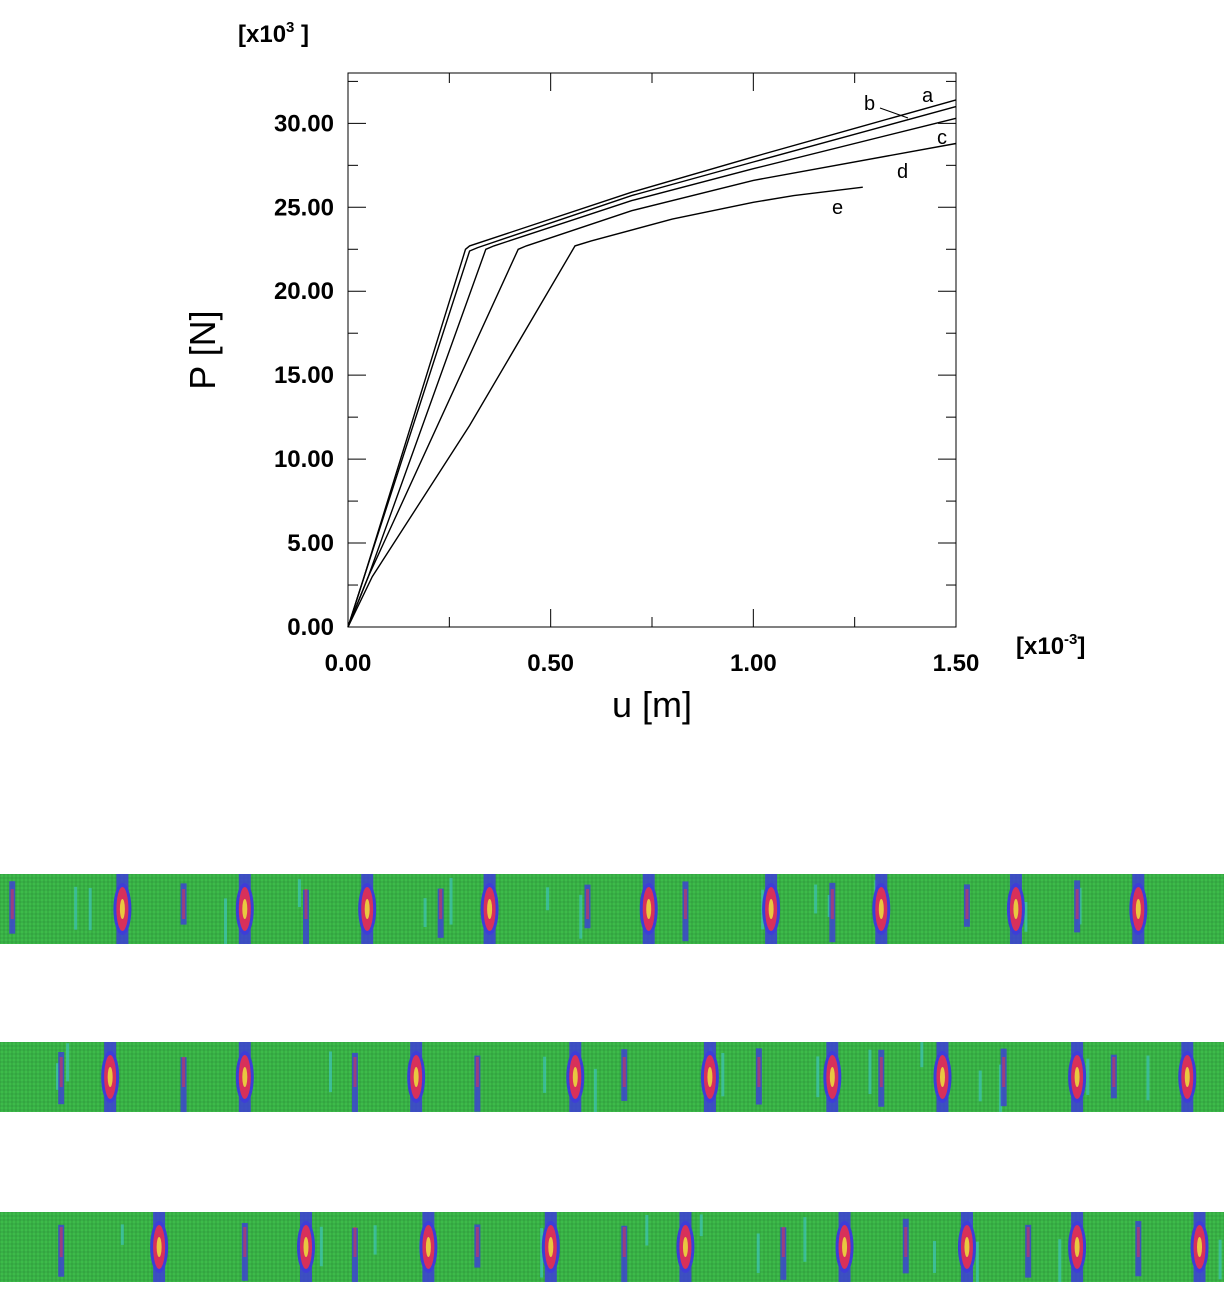  What do you see at coordinates (273, 33) in the screenshot?
I see `y-axis-multiplier: [x103 ]` at bounding box center [273, 33].